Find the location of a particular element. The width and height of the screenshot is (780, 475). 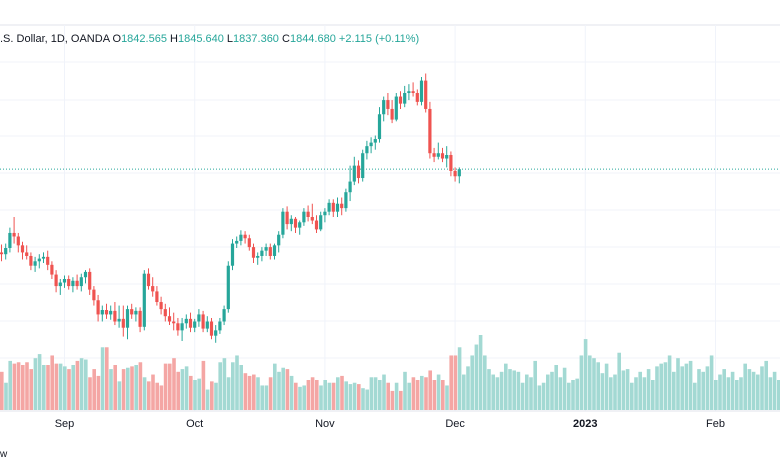

x-tick-label: Feb is located at coordinates (715, 424).